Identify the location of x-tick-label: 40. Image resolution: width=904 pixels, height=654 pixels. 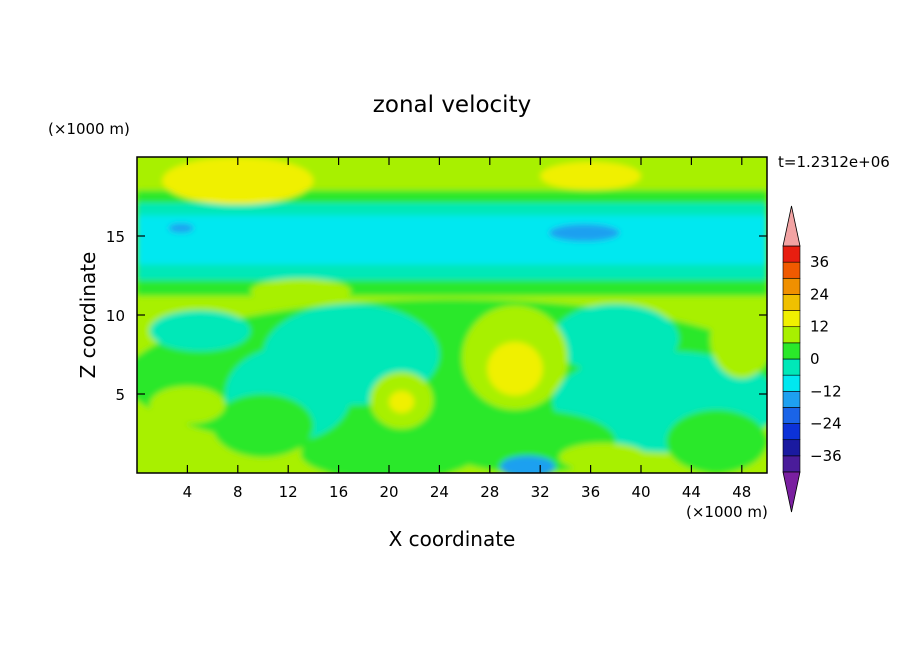
(640, 492).